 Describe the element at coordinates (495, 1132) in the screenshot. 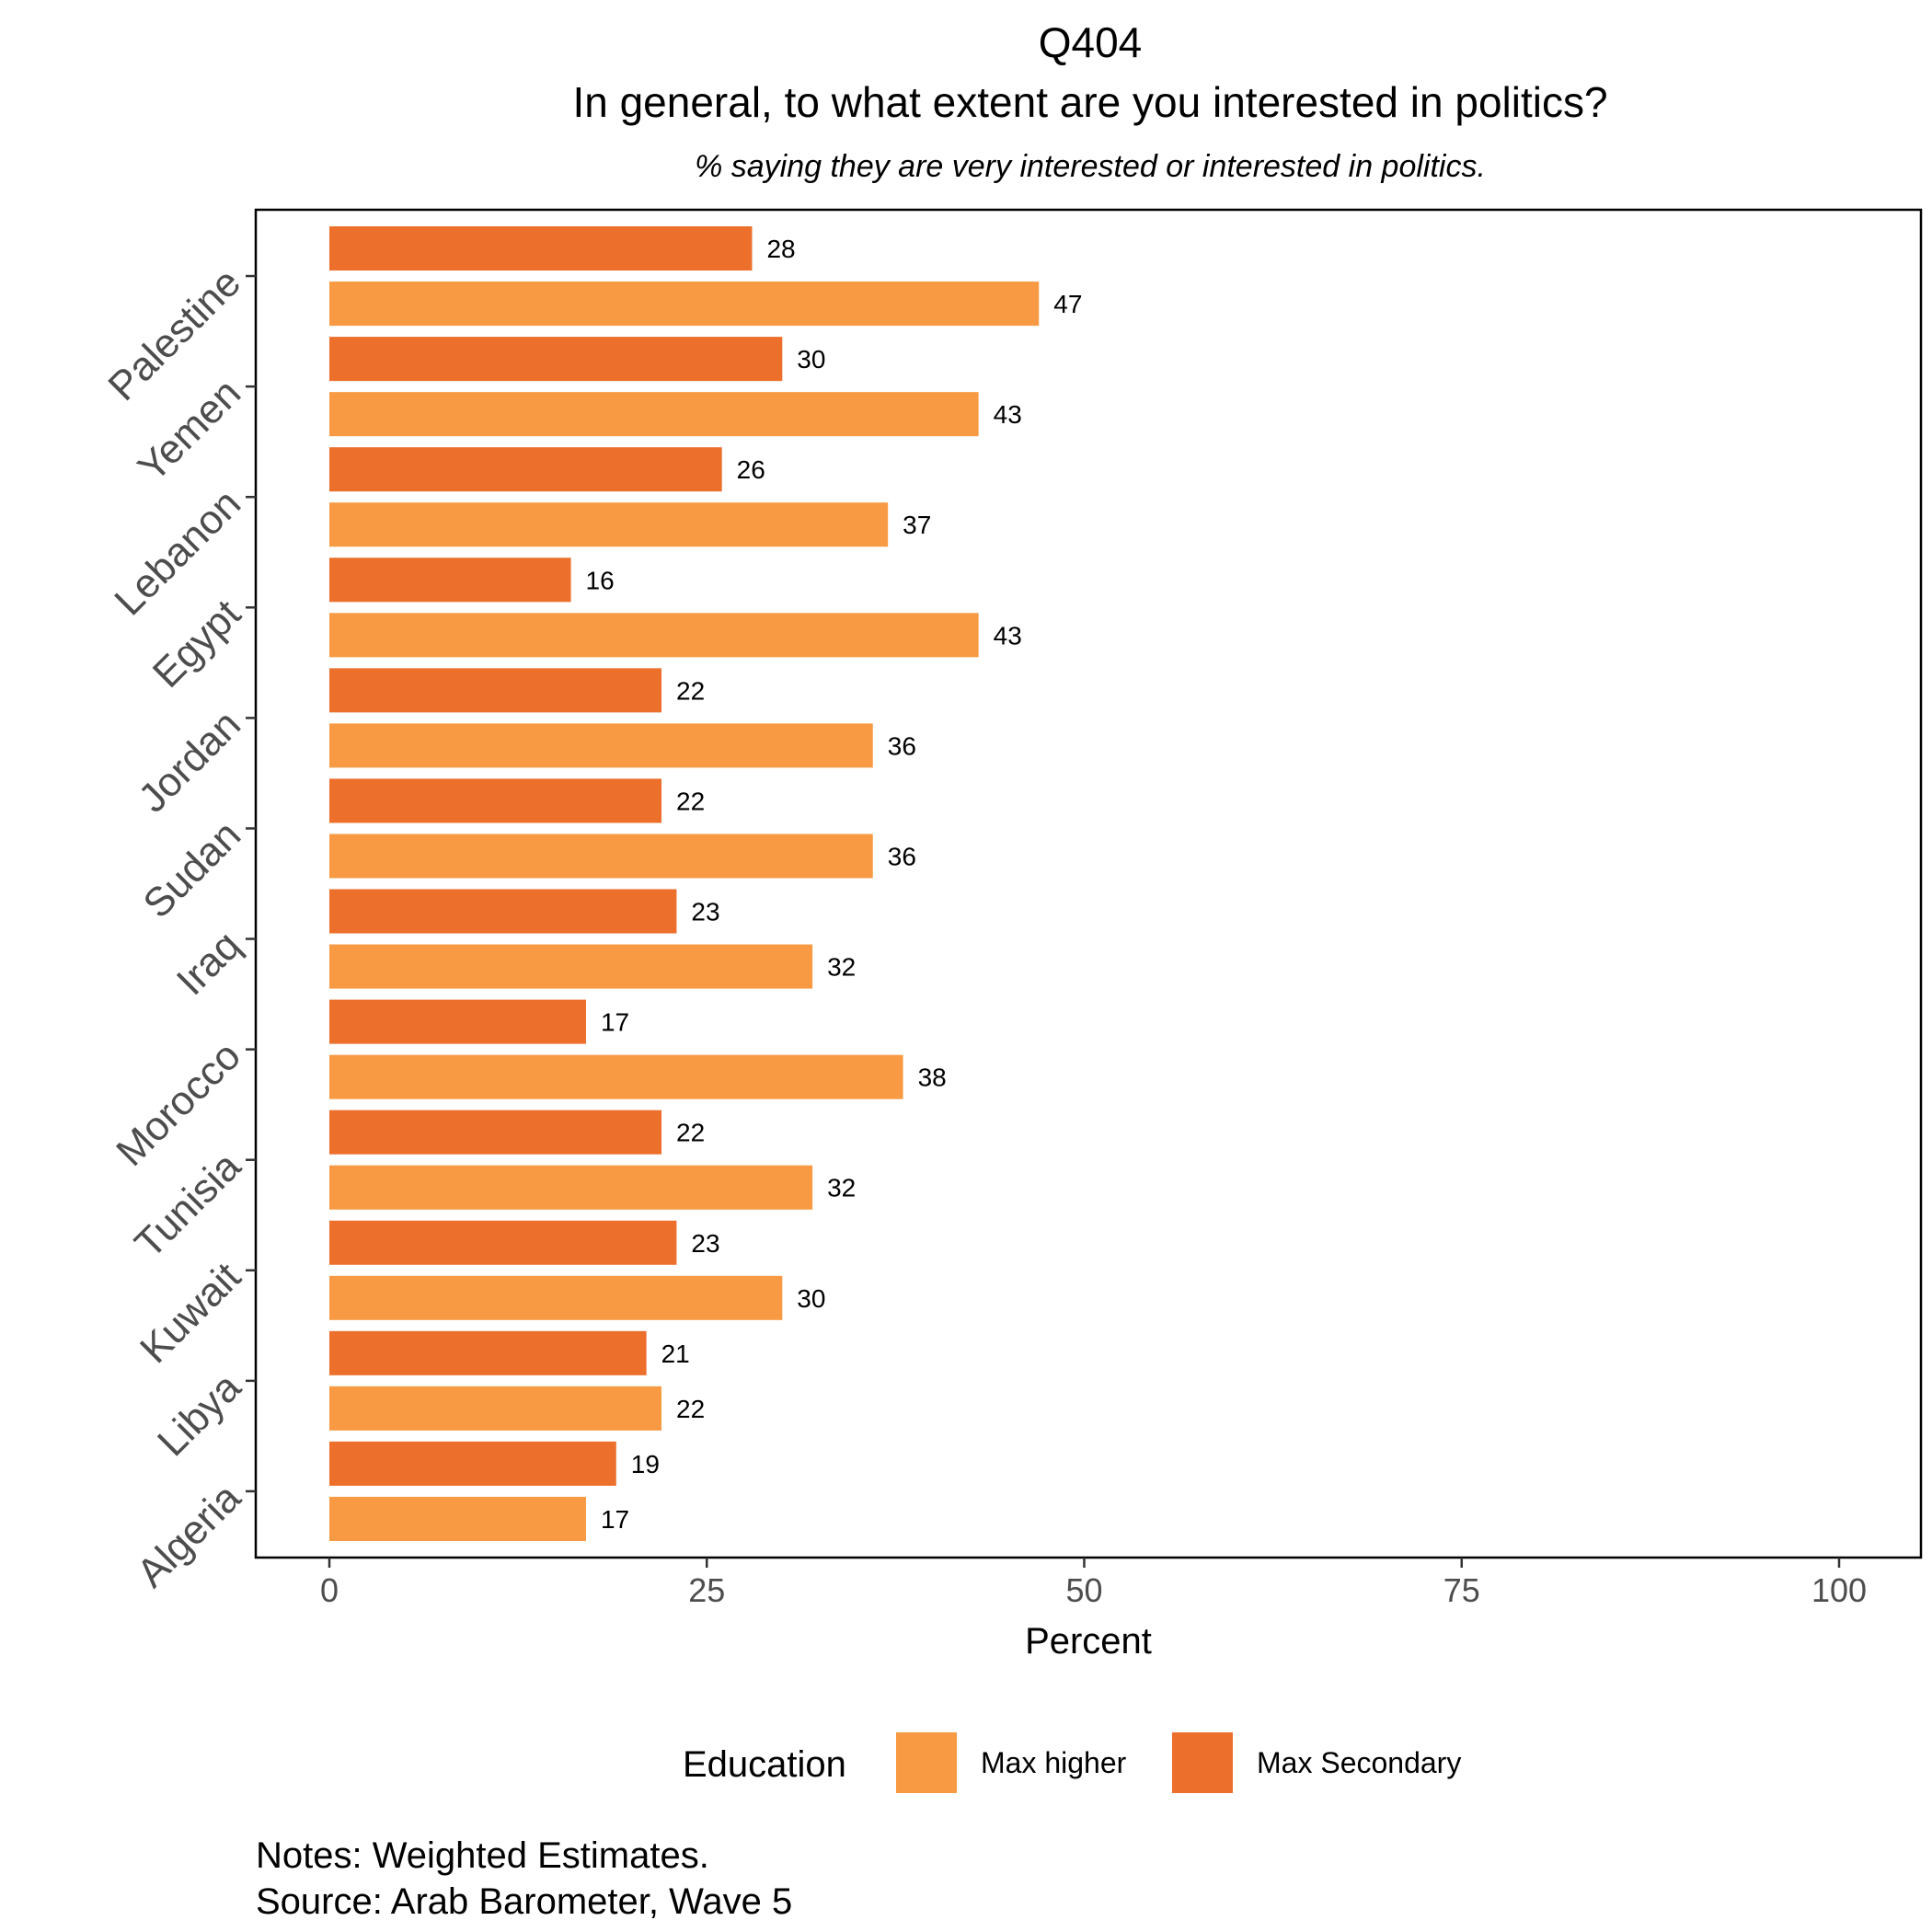

I see `bar-tunisia-max-secondary` at that location.